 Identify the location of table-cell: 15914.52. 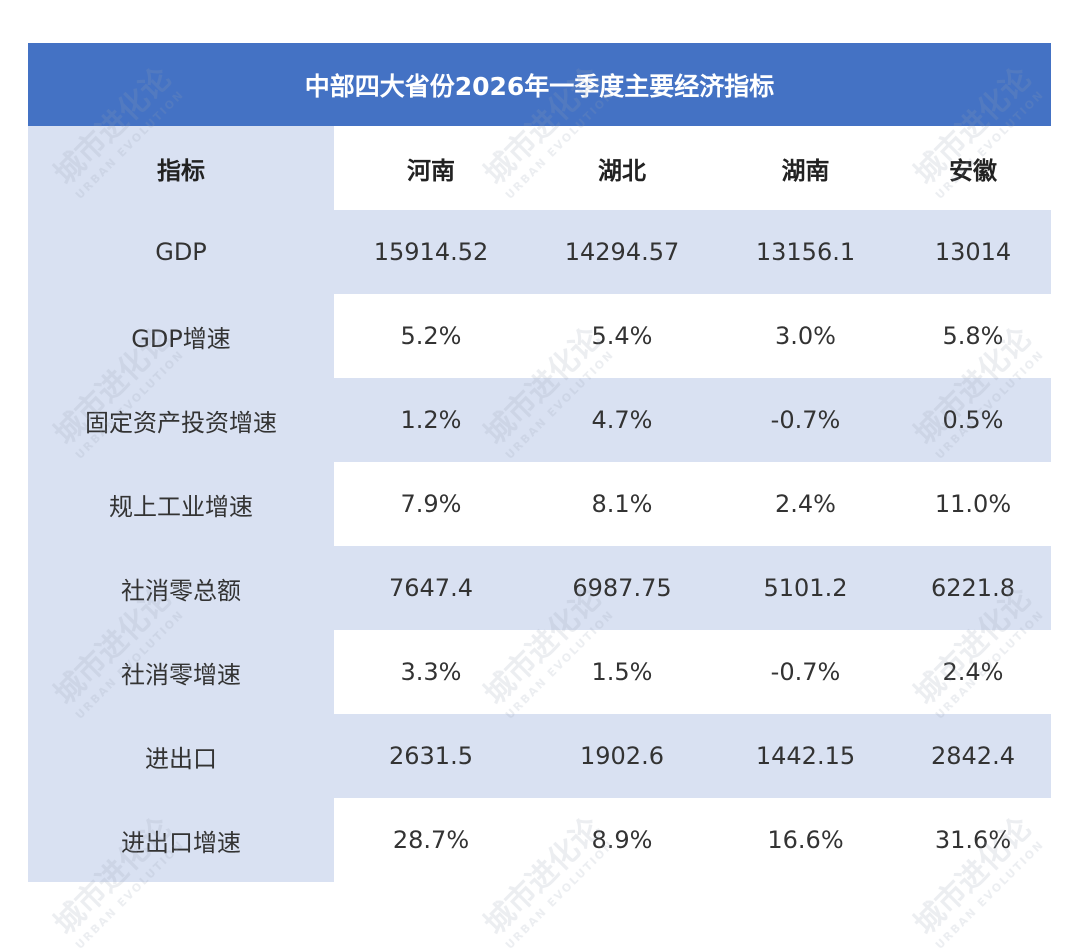
(431, 252).